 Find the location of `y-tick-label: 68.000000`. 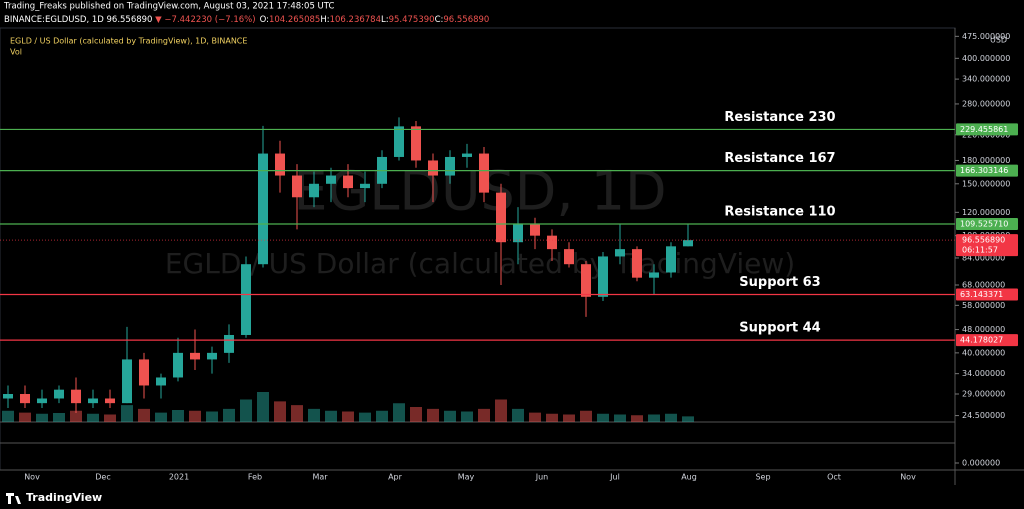

y-tick-label: 68.000000 is located at coordinates (983, 284).